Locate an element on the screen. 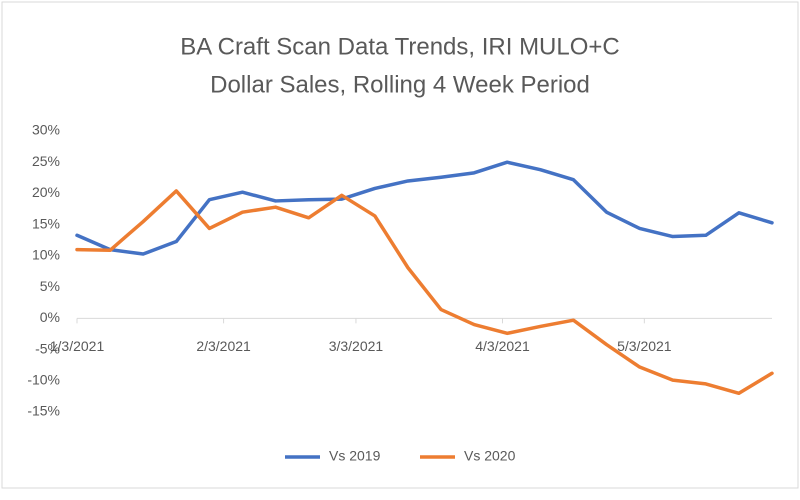 Image resolution: width=800 pixels, height=500 pixels. y-tick-label: 0% is located at coordinates (50, 317).